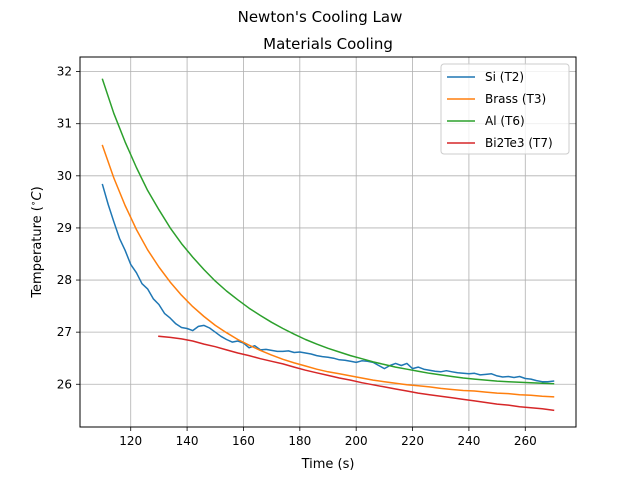 The width and height of the screenshot is (640, 480). What do you see at coordinates (328, 464) in the screenshot?
I see `x-axis-label: Time (s)` at bounding box center [328, 464].